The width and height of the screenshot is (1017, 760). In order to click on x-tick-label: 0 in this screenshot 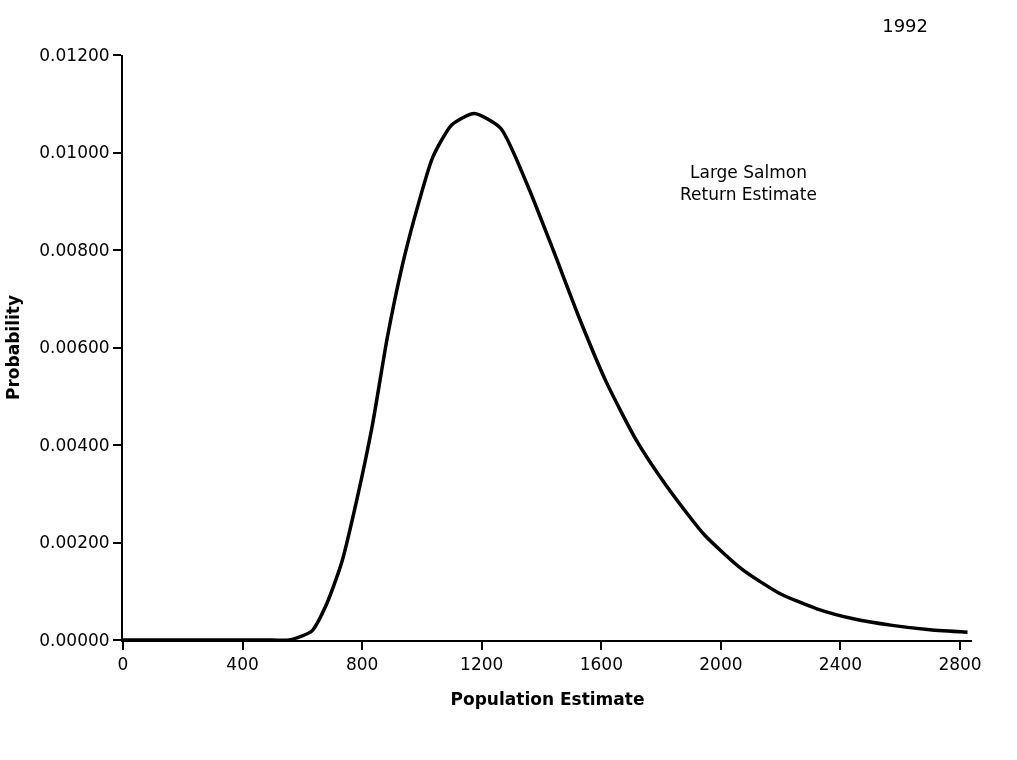, I will do `click(123, 664)`.